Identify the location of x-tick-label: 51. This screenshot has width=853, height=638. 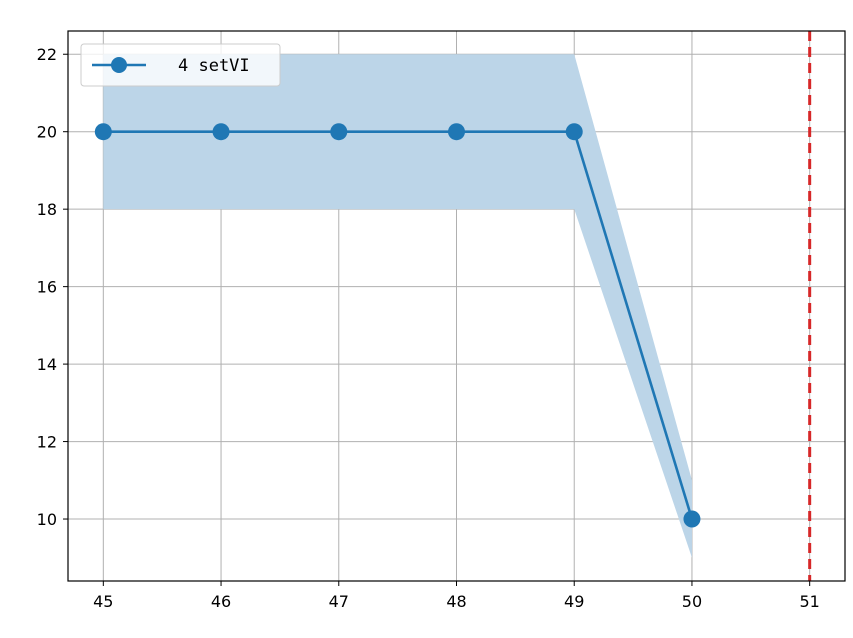
(810, 601).